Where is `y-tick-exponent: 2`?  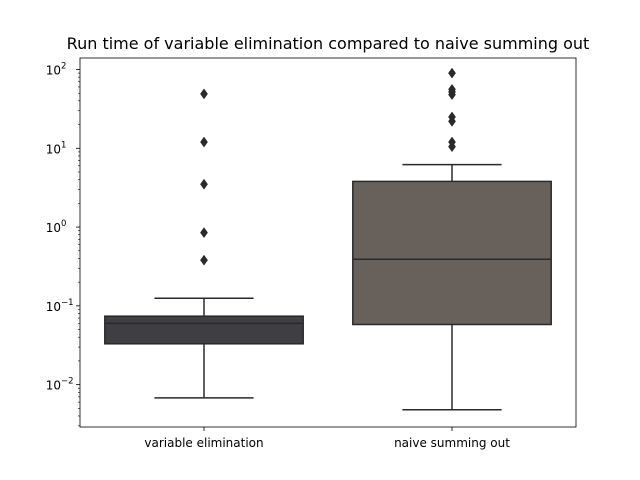 y-tick-exponent: 2 is located at coordinates (63, 67).